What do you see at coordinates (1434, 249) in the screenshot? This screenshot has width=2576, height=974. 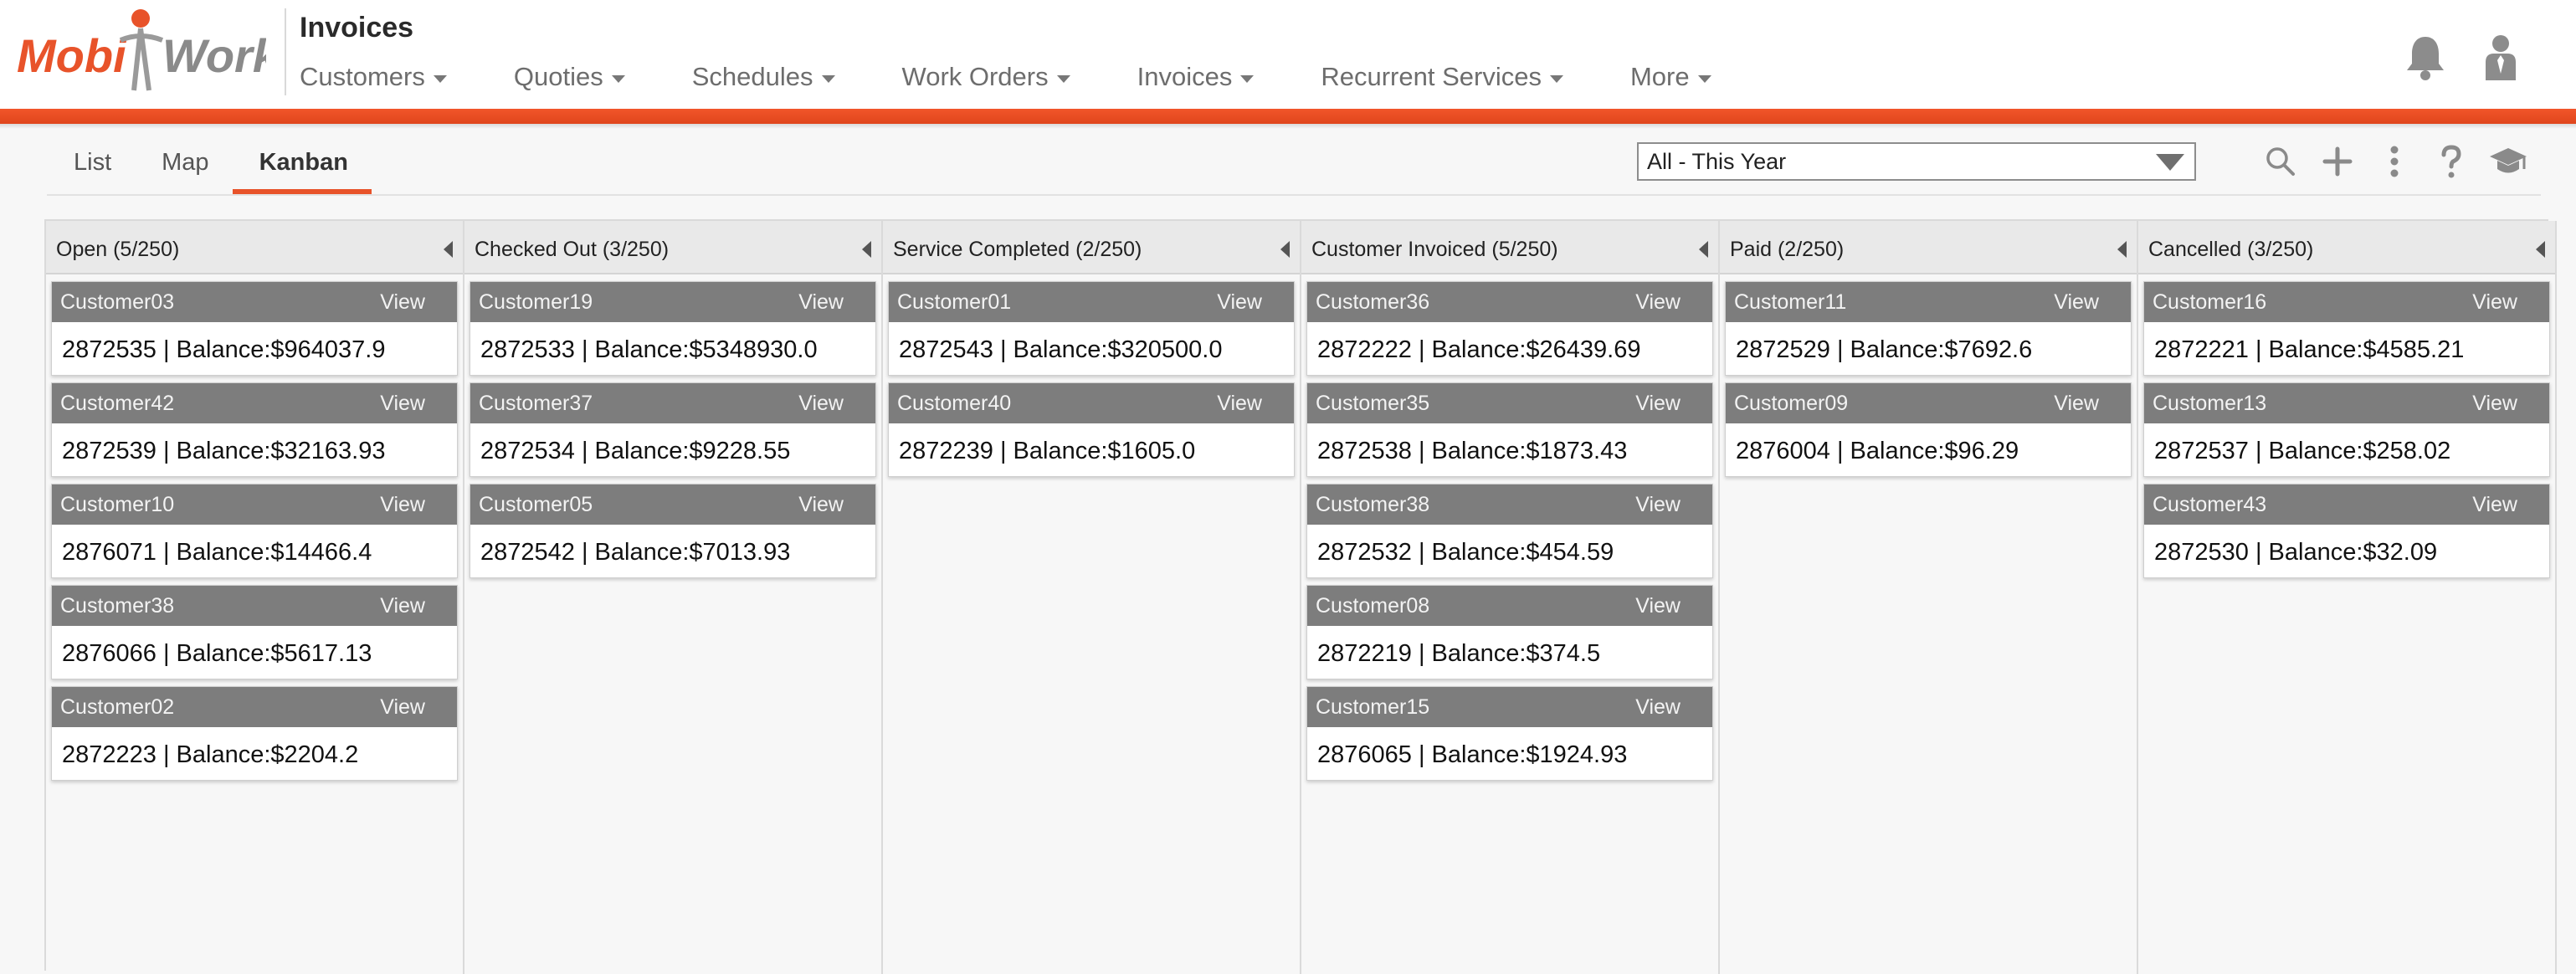 I see `kanban-column-title: Customer Invoiced (5/250)` at bounding box center [1434, 249].